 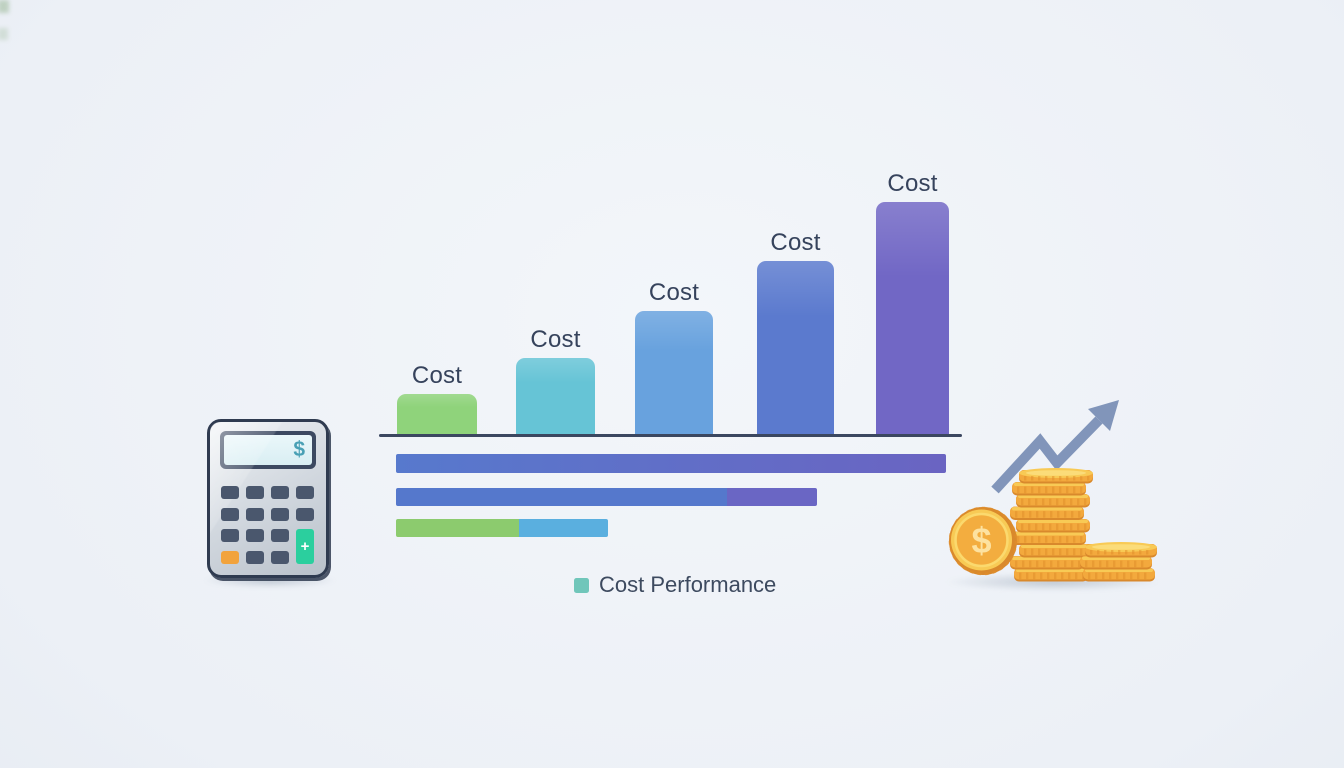 I want to click on legend-label: Cost Performance, so click(x=688, y=584).